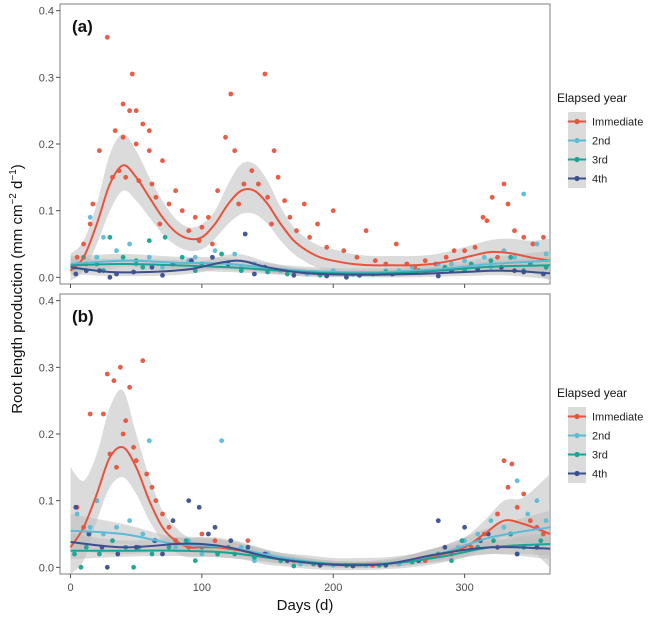  I want to click on panel-b-x-axis: 0 100 200 300, so click(270, 588).